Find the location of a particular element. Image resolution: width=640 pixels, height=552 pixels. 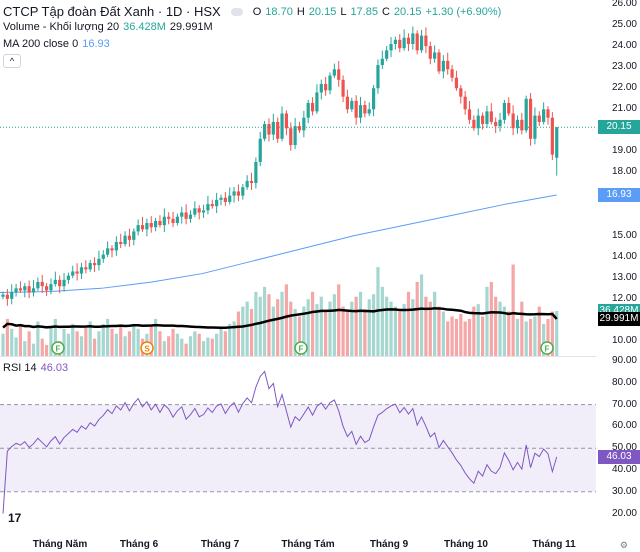

price-axis-label: 18.00 is located at coordinates (624, 172).